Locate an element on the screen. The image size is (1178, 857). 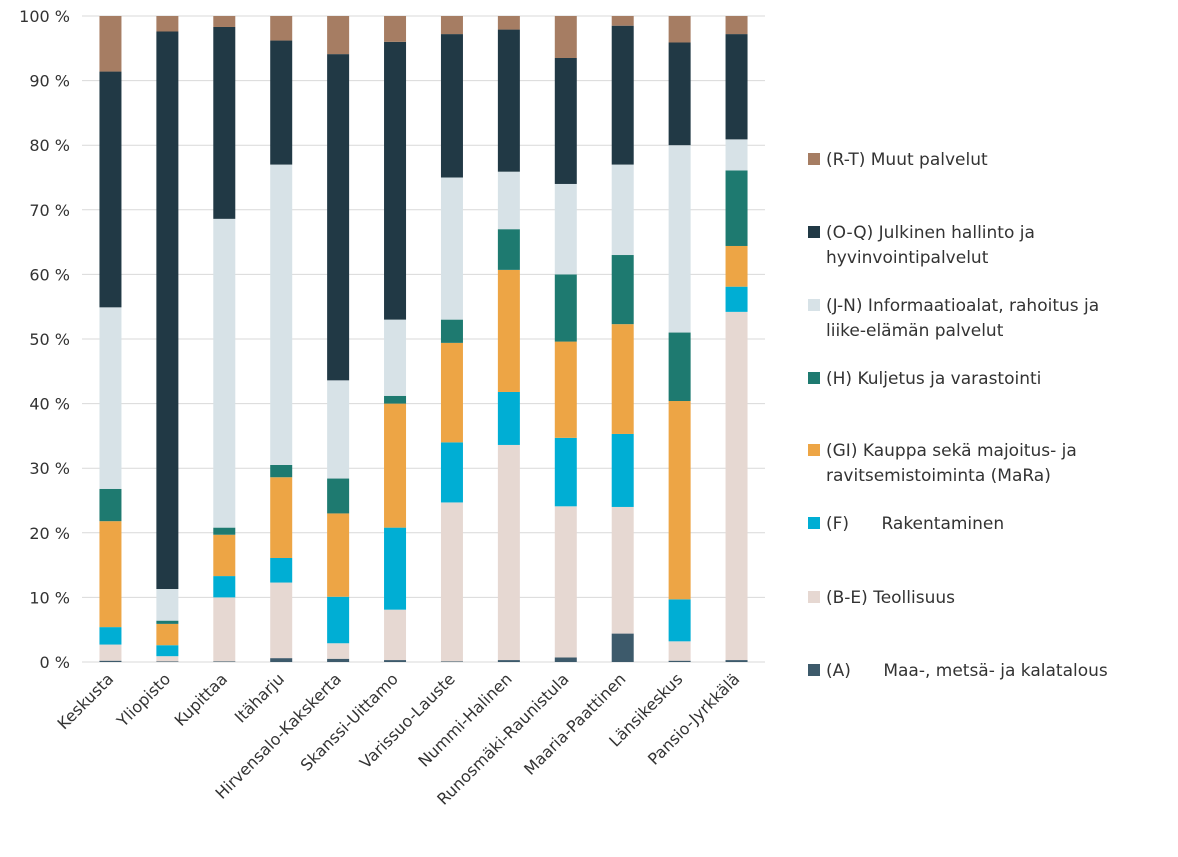
legend-label: ravitsemistoiminta (MaRa) is located at coordinates (938, 476).